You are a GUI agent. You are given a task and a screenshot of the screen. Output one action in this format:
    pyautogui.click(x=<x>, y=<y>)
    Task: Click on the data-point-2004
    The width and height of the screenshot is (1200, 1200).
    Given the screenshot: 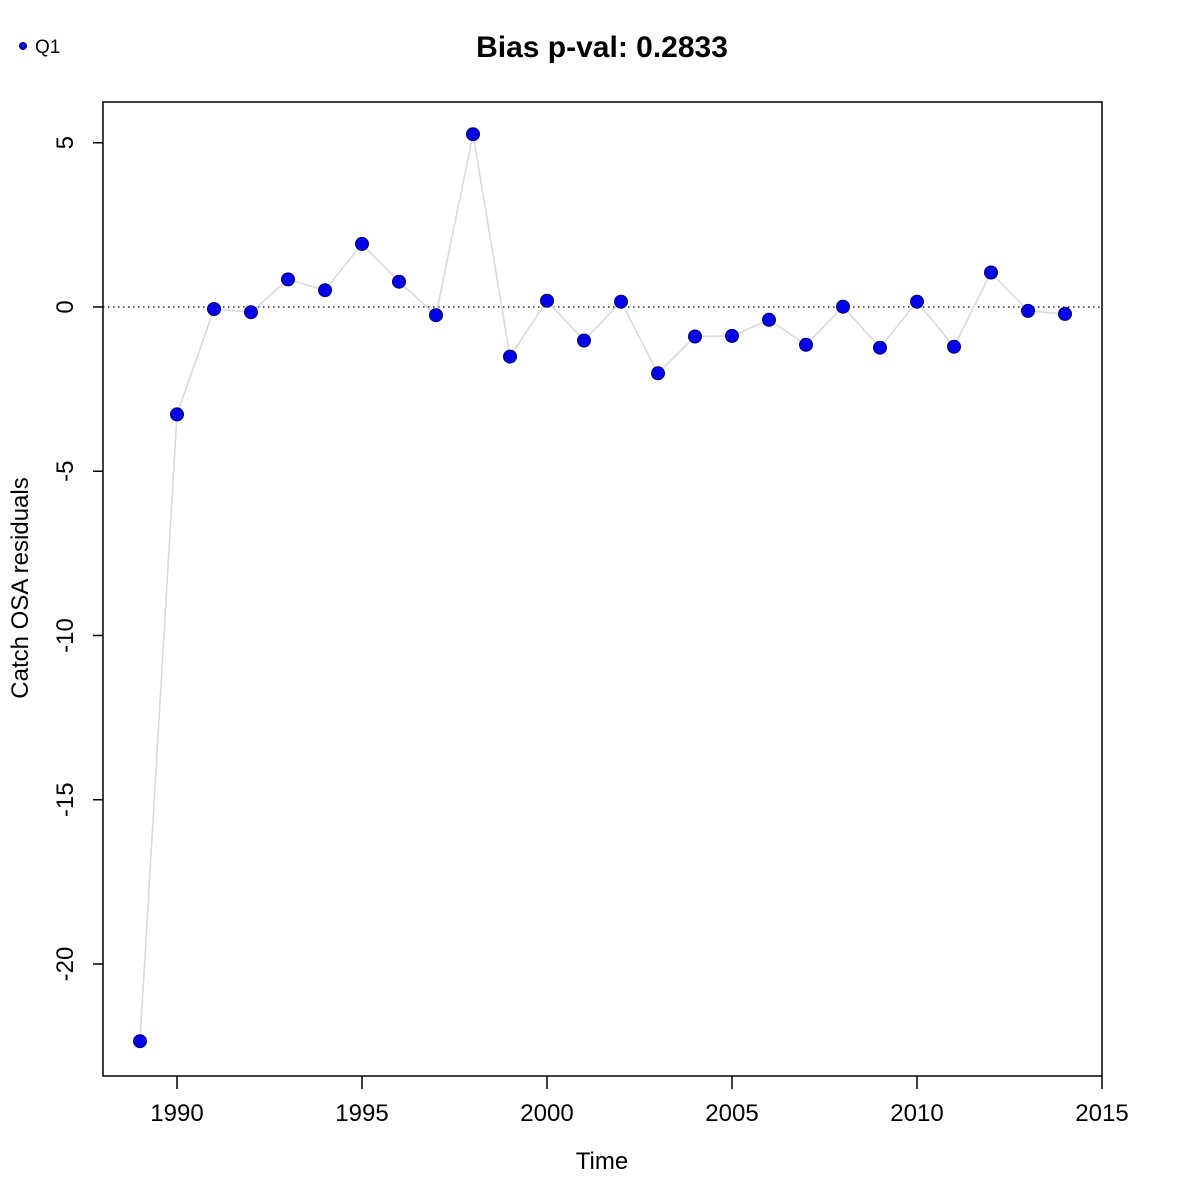 What is the action you would take?
    pyautogui.click(x=695, y=336)
    